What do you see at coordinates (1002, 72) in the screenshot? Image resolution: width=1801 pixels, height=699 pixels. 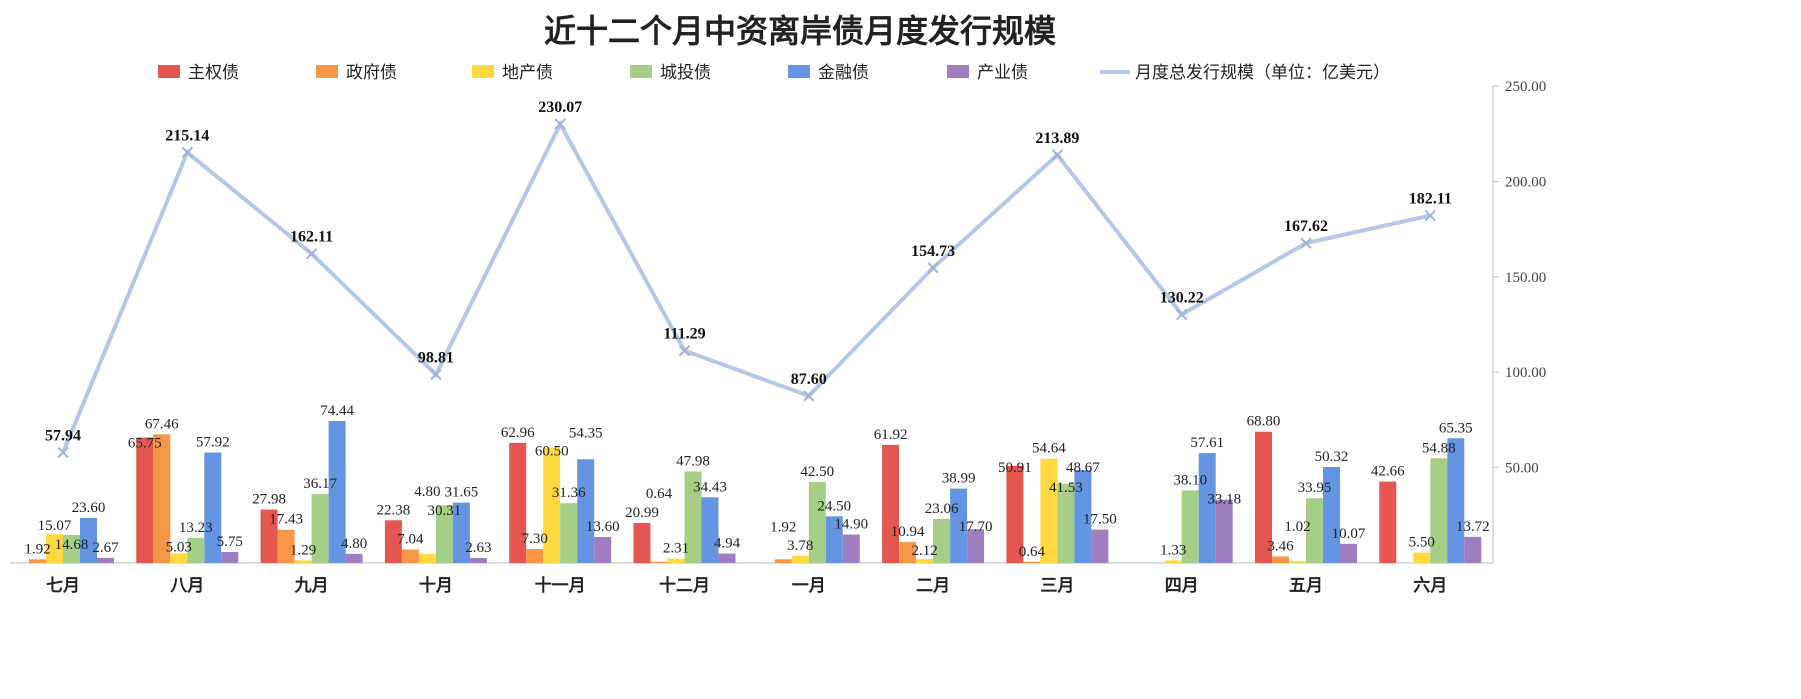 I see `legend-label: 产业债` at bounding box center [1002, 72].